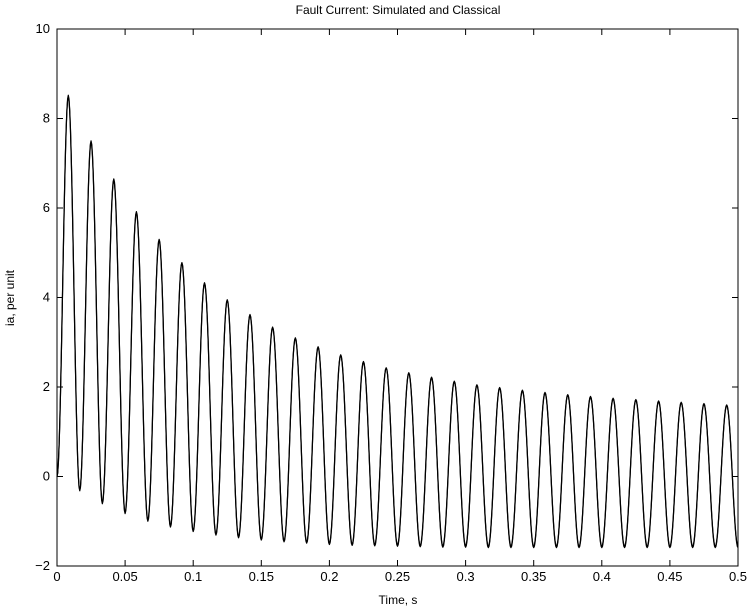 This screenshot has width=748, height=610. What do you see at coordinates (261, 576) in the screenshot?
I see `x-tick-label: 0.15` at bounding box center [261, 576].